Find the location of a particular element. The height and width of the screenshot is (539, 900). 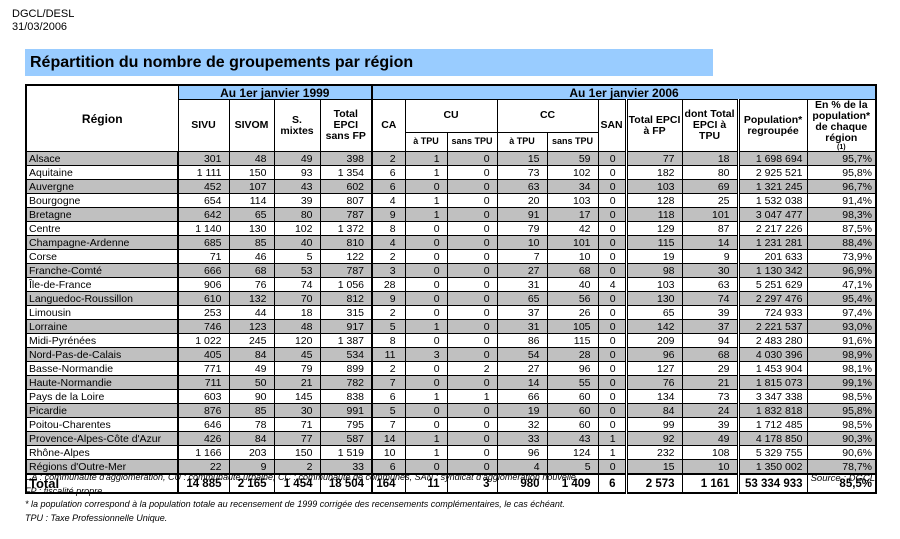

value-cell: 30 is located at coordinates (710, 270).